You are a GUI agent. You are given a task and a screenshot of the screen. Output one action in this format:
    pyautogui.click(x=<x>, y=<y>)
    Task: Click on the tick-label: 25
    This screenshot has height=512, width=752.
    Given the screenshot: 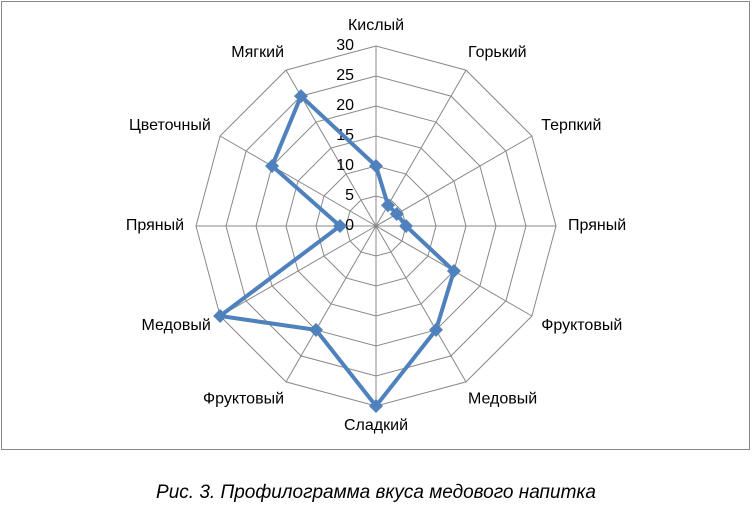 What is the action you would take?
    pyautogui.click(x=345, y=75)
    